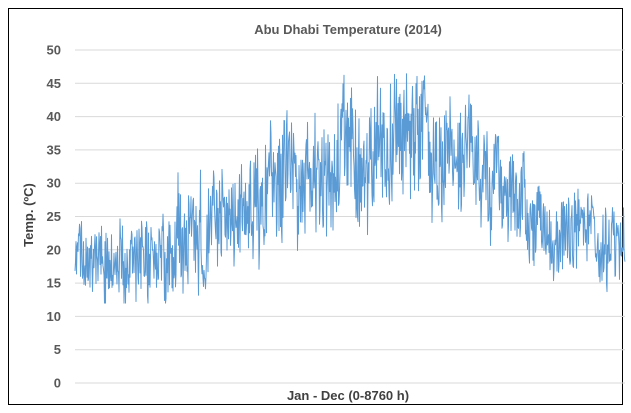  Describe the element at coordinates (54, 149) in the screenshot. I see `y-tick-label: 35` at that location.